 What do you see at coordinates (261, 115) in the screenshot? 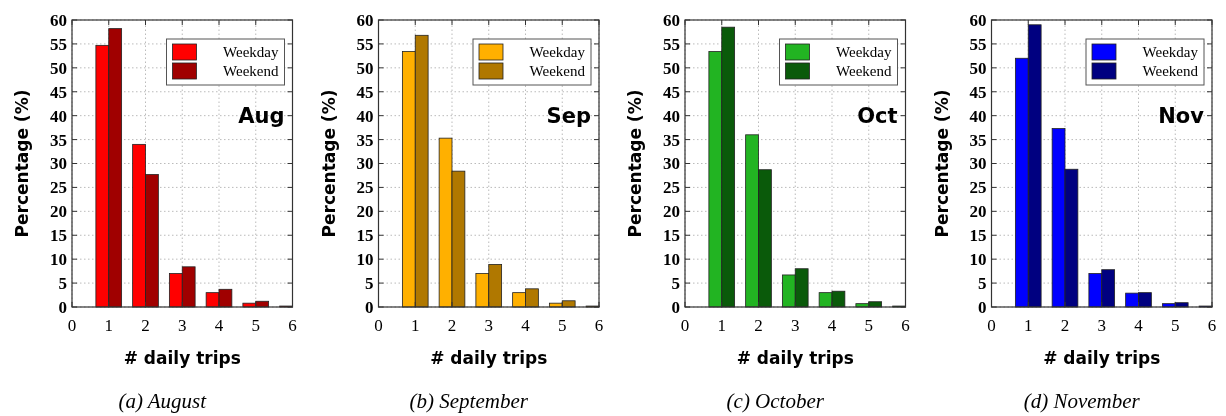
I see `annotation: Aug` at bounding box center [261, 115].